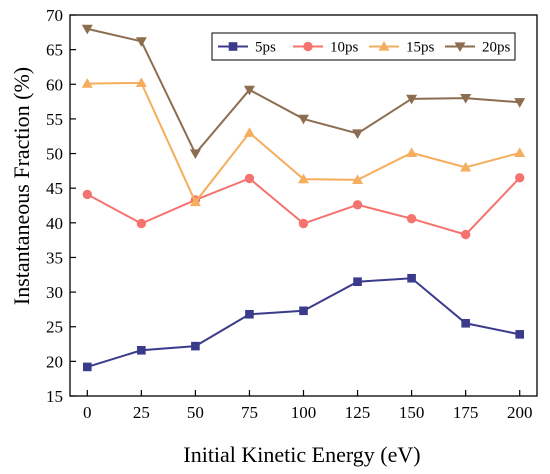 This screenshot has height=474, width=550. What do you see at coordinates (87, 412) in the screenshot?
I see `x-tick-label: 0` at bounding box center [87, 412].